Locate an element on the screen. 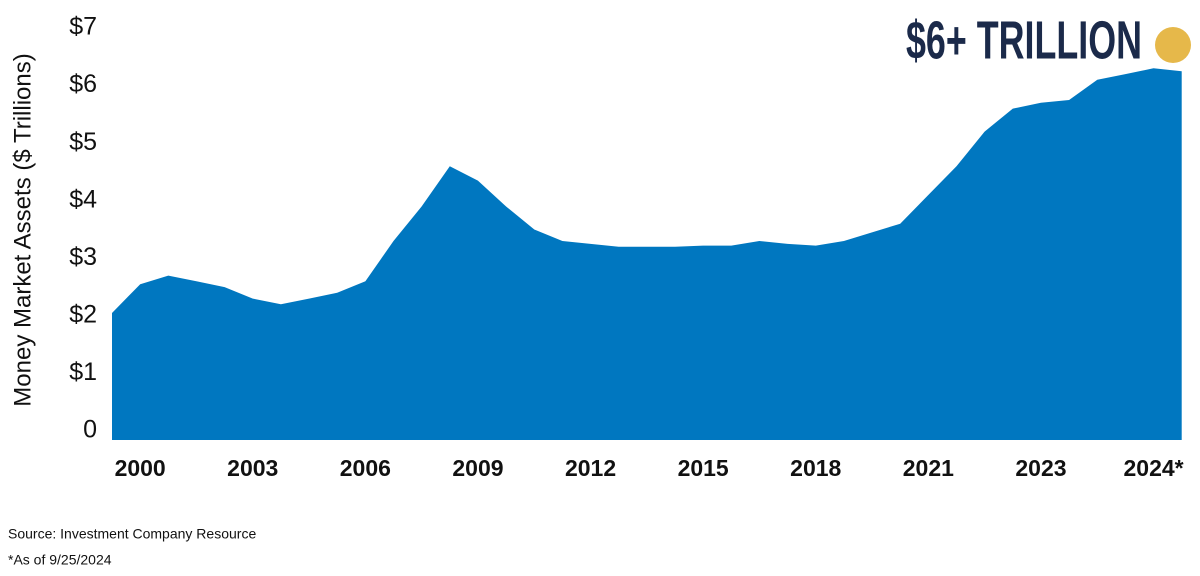 The height and width of the screenshot is (576, 1200). x-tick-label: 2000 is located at coordinates (140, 468).